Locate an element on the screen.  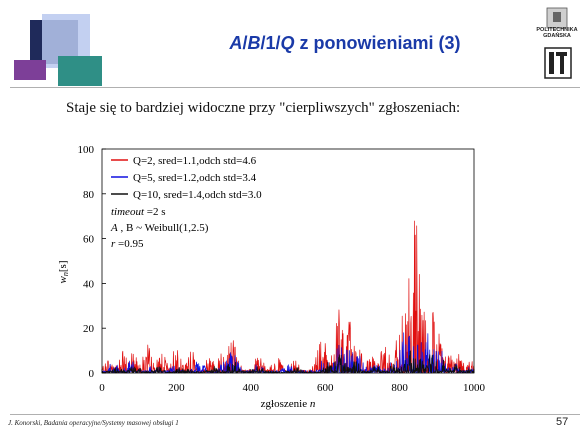
annotation-distribution: A , B ~ Weibull(1,2.5) is located at coordinates (159, 228).